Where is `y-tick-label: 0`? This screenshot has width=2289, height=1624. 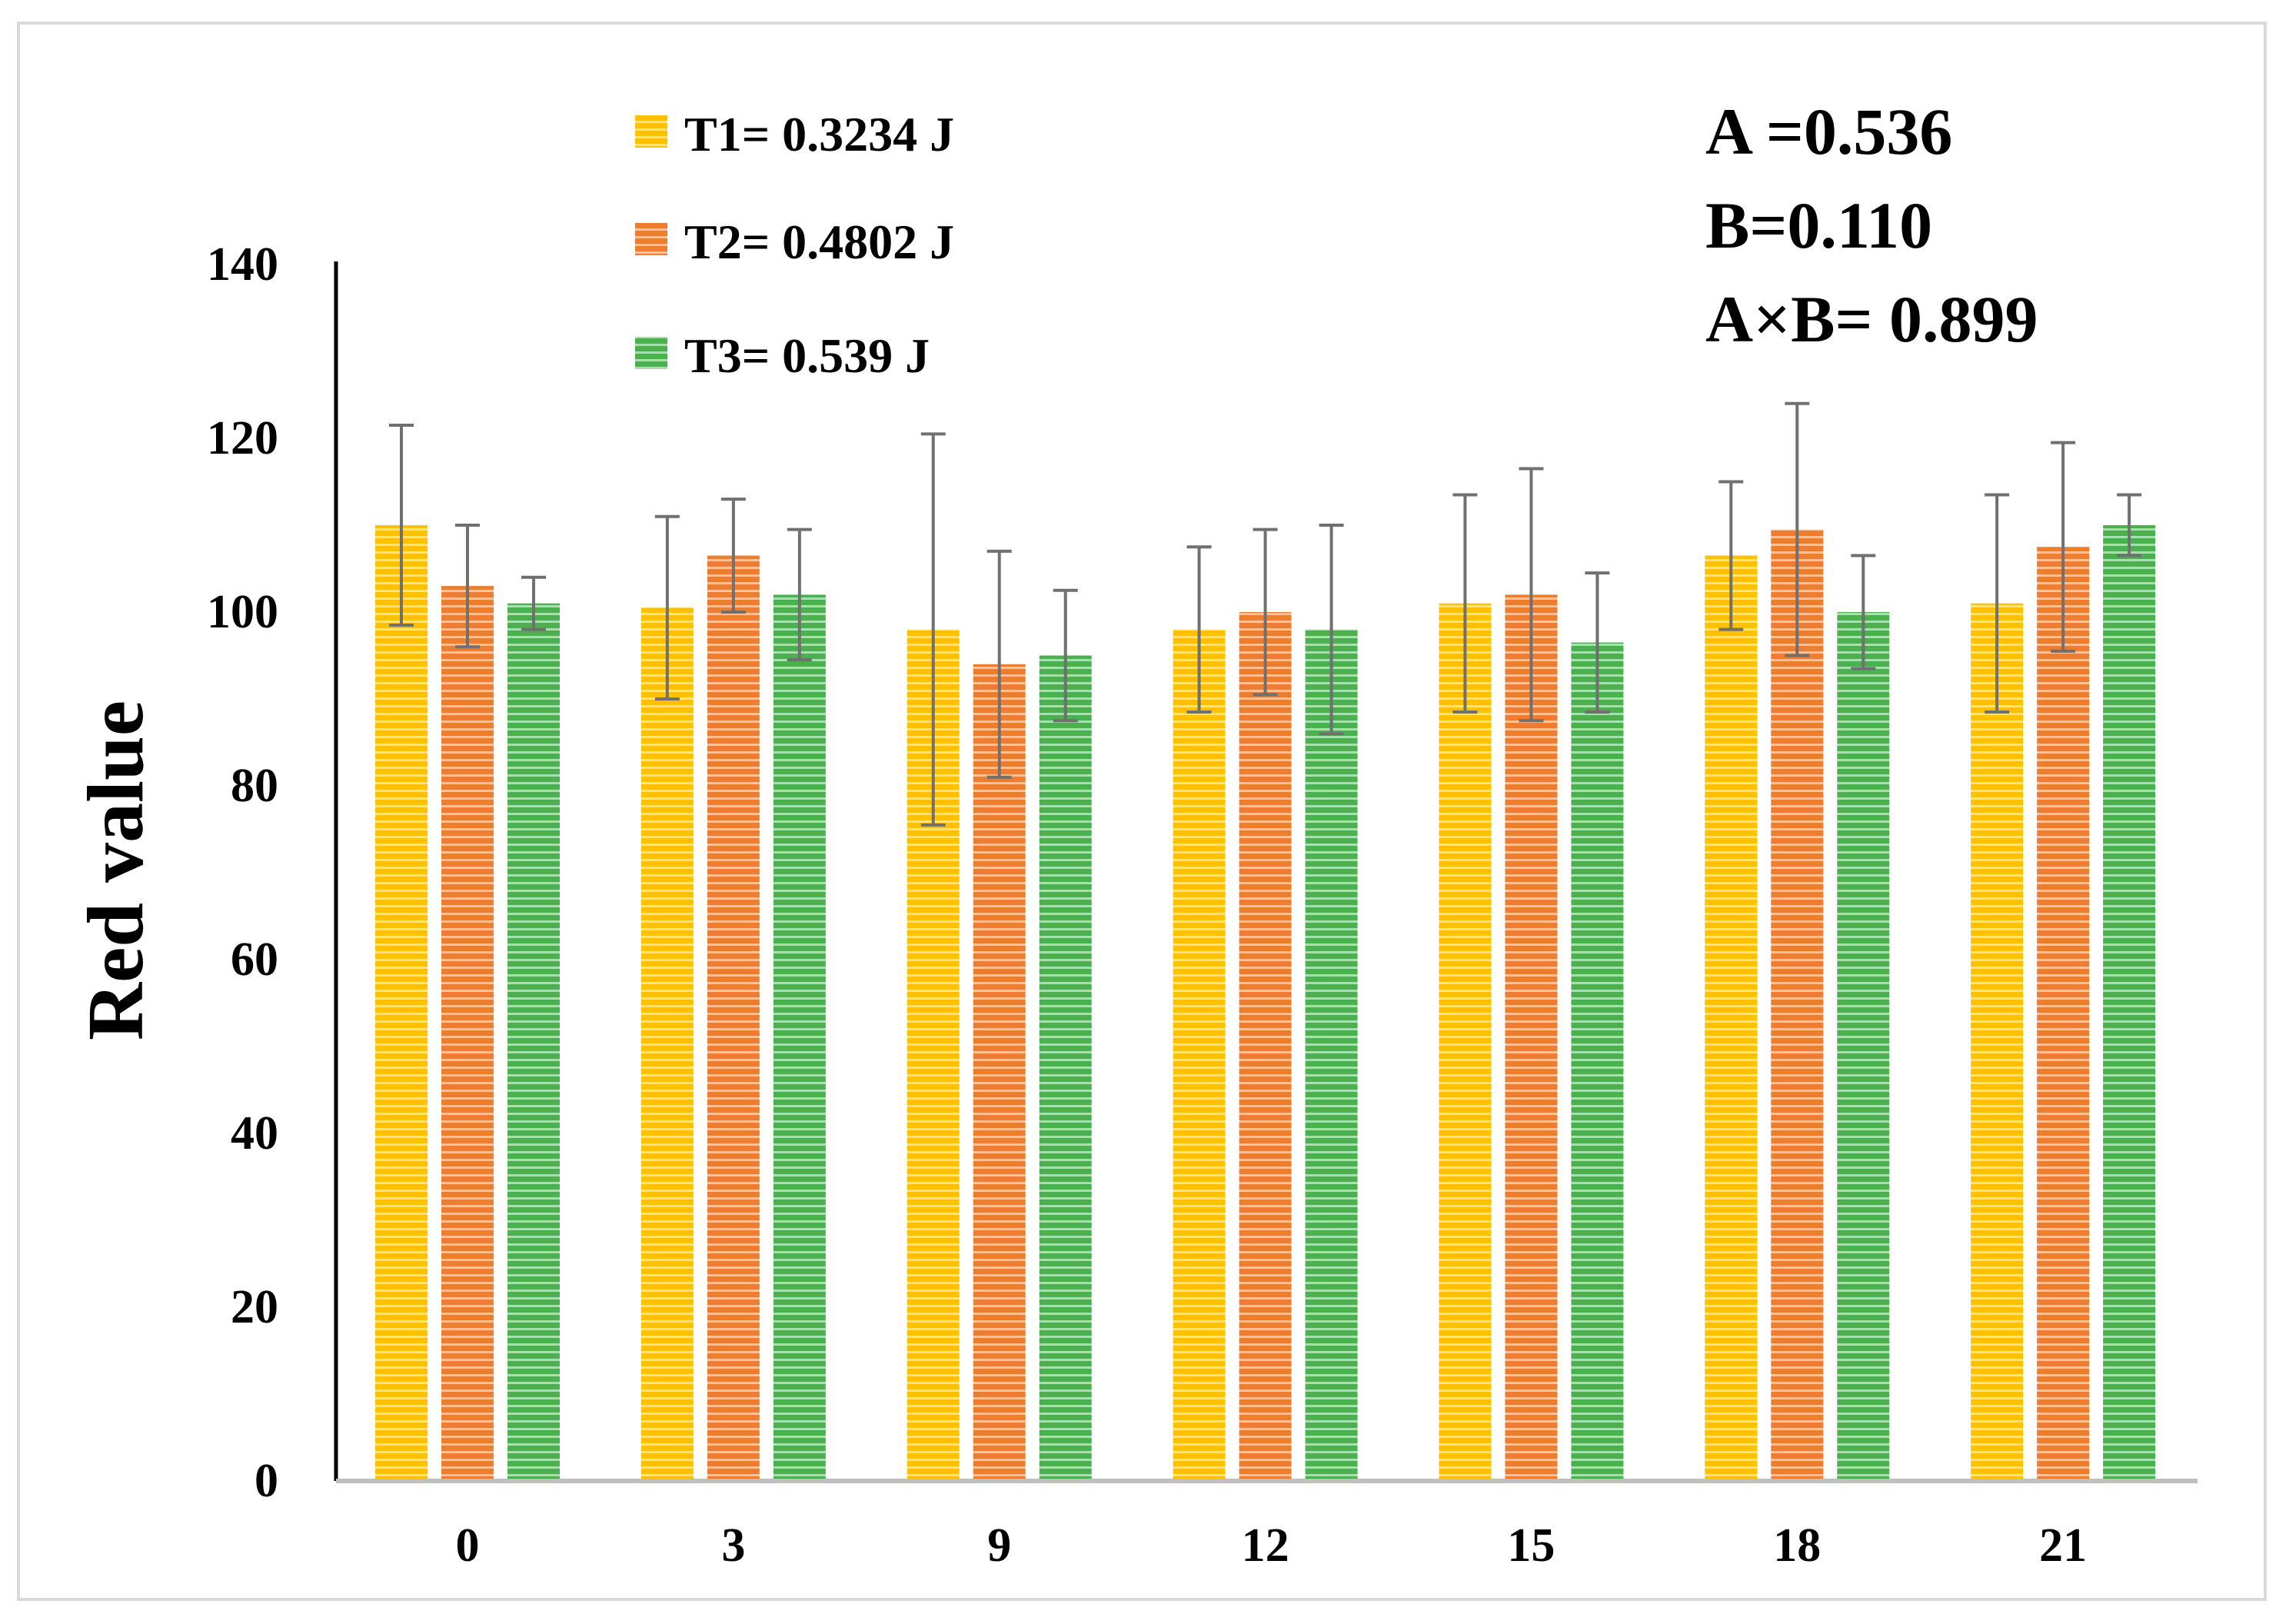
y-tick-label: 0 is located at coordinates (266, 1481).